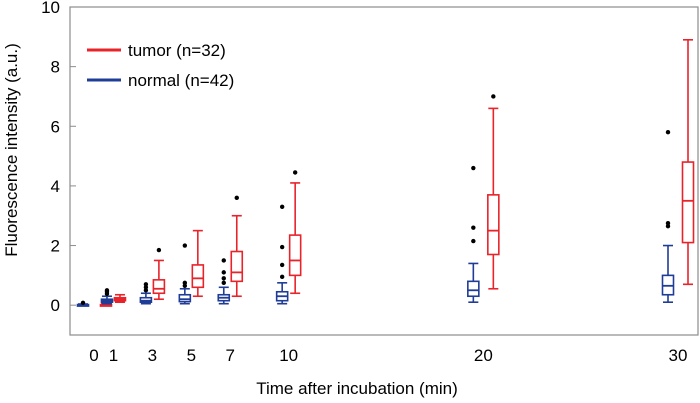  Describe the element at coordinates (288, 355) in the screenshot. I see `x-tick-label-10: 10` at that location.